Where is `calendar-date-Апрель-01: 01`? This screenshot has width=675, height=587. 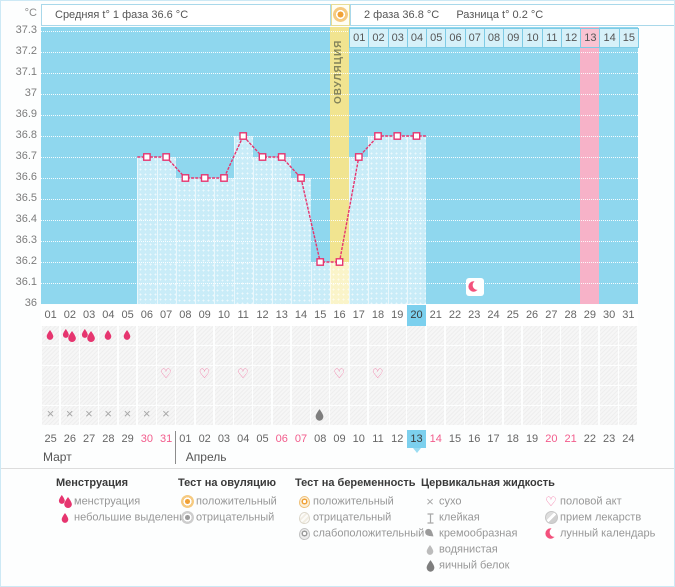 calendar-date-Апрель-01: 01 is located at coordinates (185, 439).